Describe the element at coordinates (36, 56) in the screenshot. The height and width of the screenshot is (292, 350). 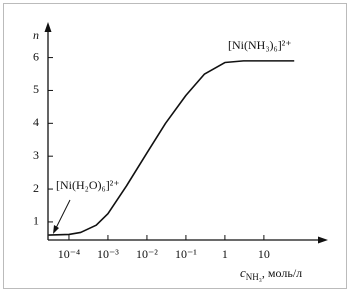
I see `y-tick-label: 6` at that location.